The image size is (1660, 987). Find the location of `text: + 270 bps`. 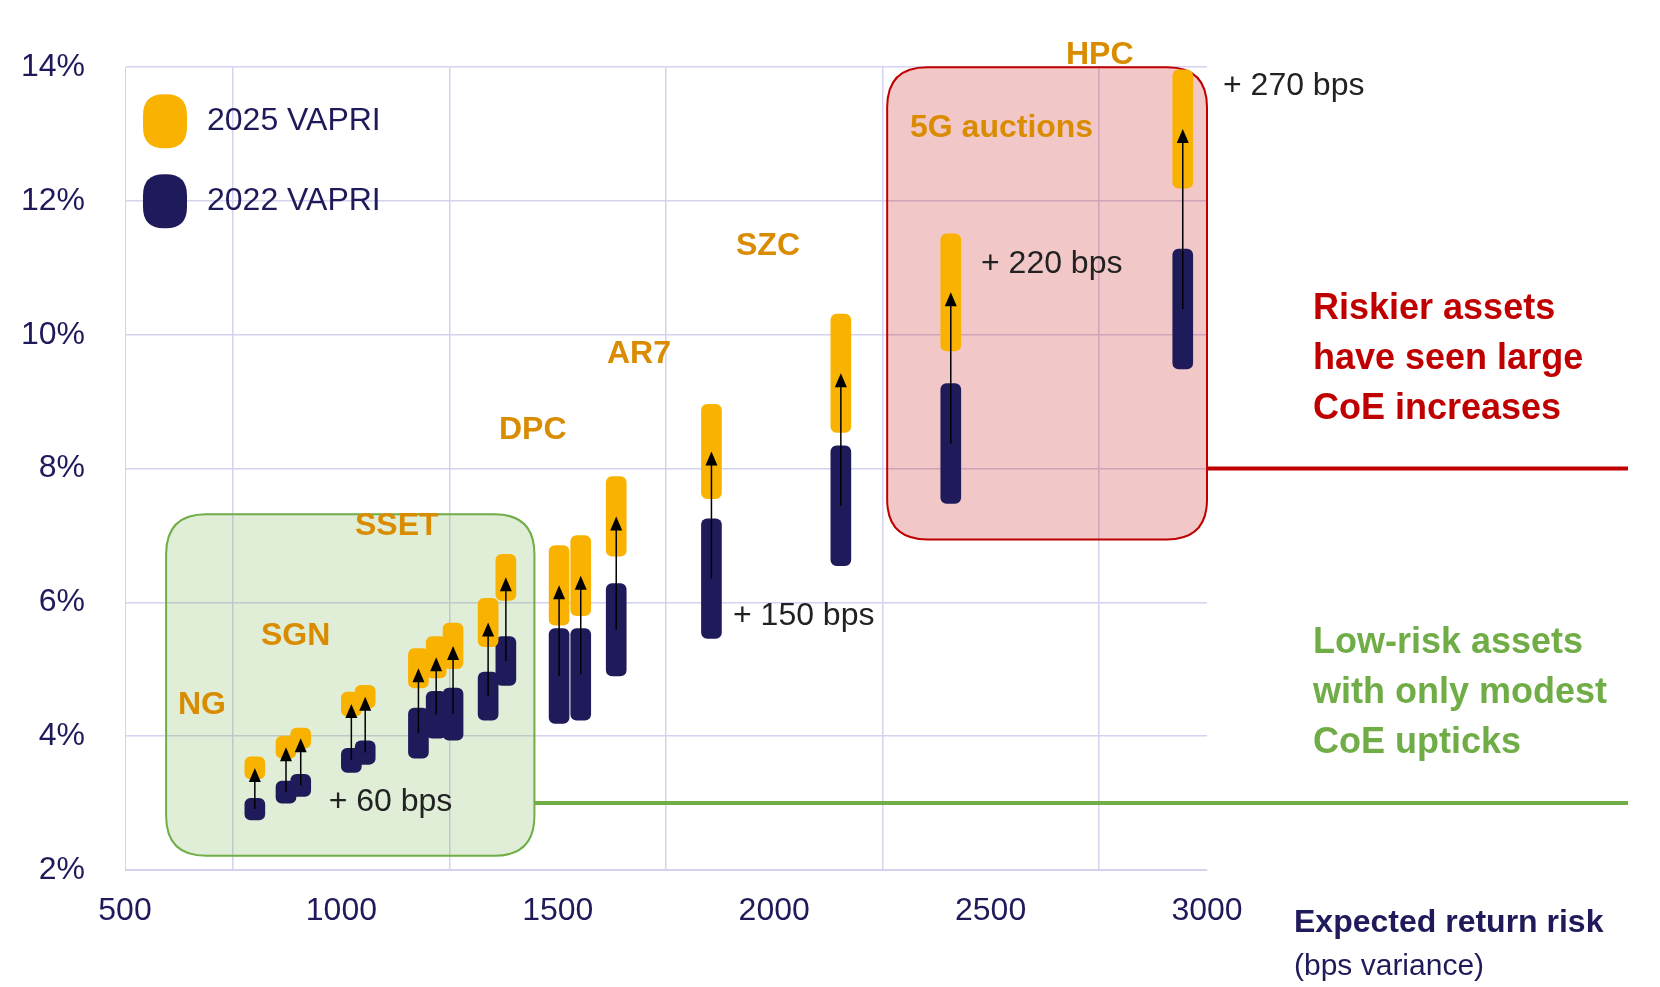

text: + 270 bps is located at coordinates (1294, 83).